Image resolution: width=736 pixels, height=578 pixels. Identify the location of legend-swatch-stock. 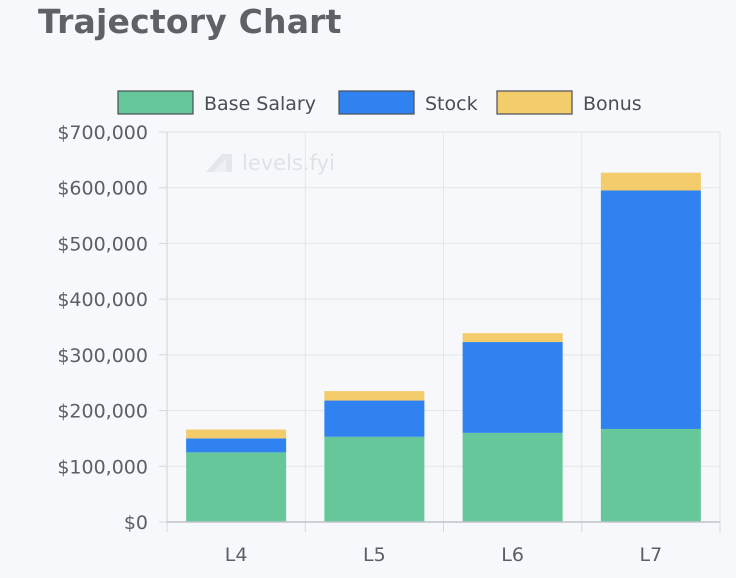
(376, 102).